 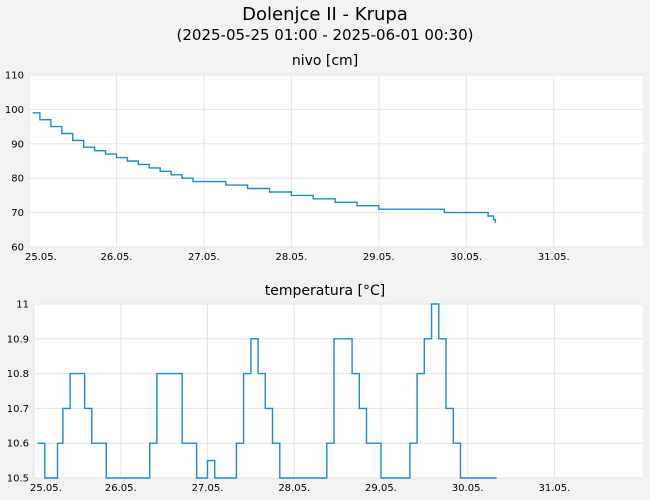 What do you see at coordinates (17, 179) in the screenshot?
I see `level-ytick-label: 80` at bounding box center [17, 179].